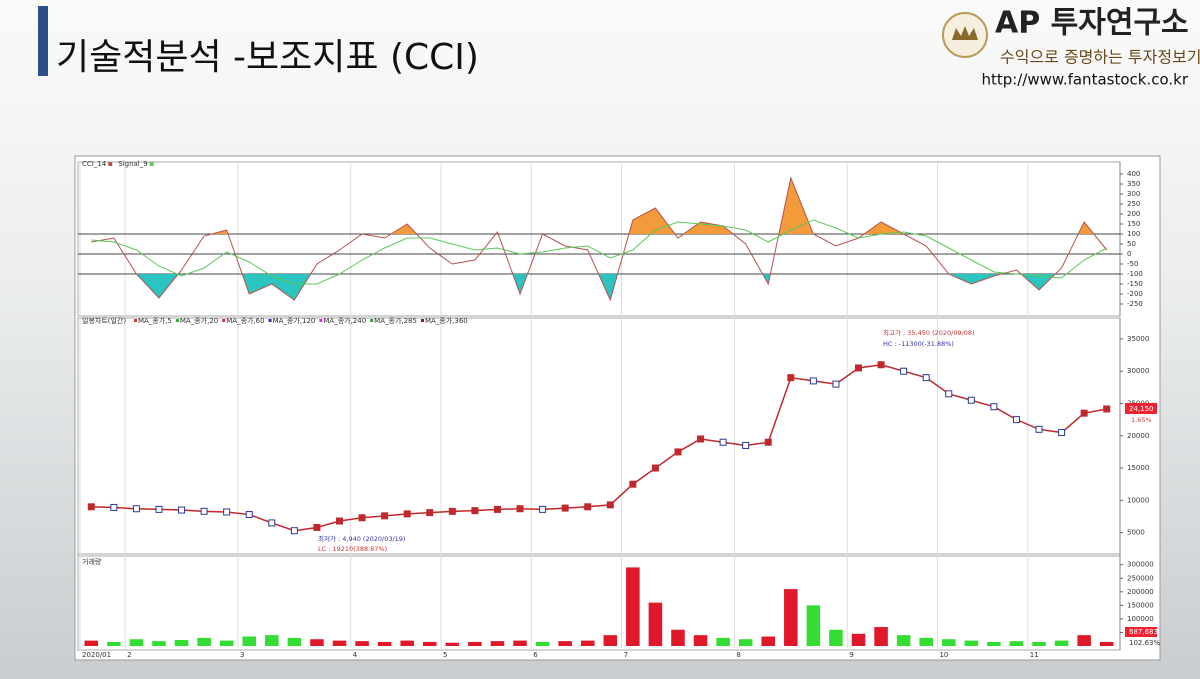 The image size is (1200, 679). Describe the element at coordinates (1092, 23) in the screenshot. I see `brand: AP 투자연구소` at that location.